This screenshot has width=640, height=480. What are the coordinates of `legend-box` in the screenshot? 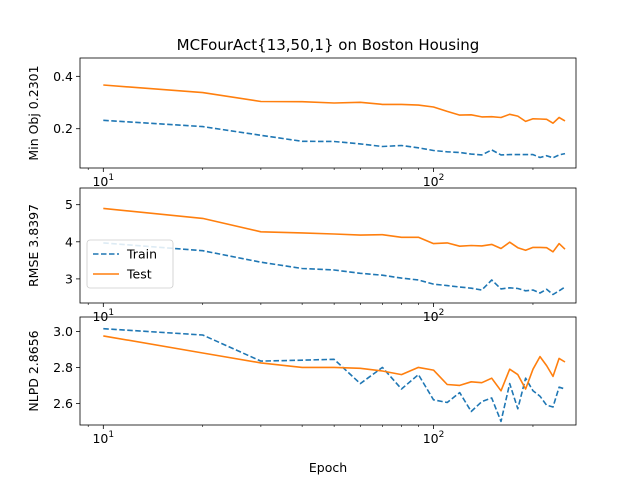 It's located at (130, 264).